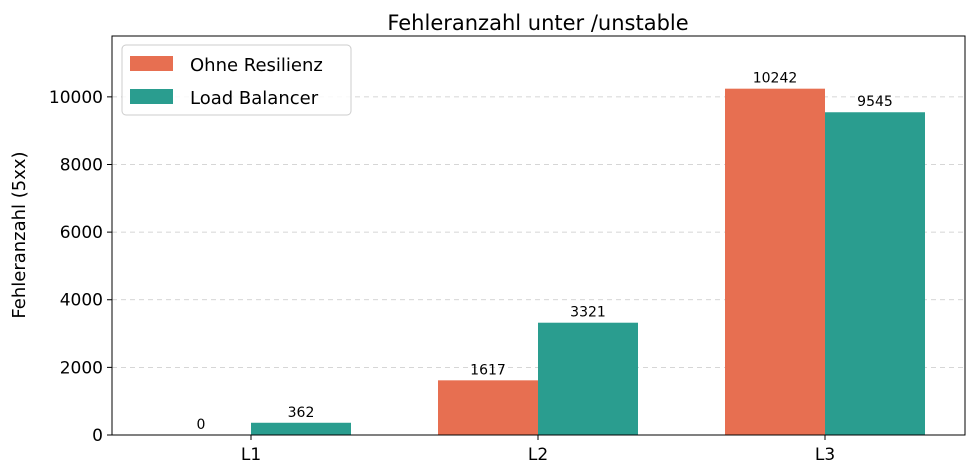 Image resolution: width=975 pixels, height=475 pixels. Describe the element at coordinates (825, 455) in the screenshot. I see `x-tick-label: L3` at that location.